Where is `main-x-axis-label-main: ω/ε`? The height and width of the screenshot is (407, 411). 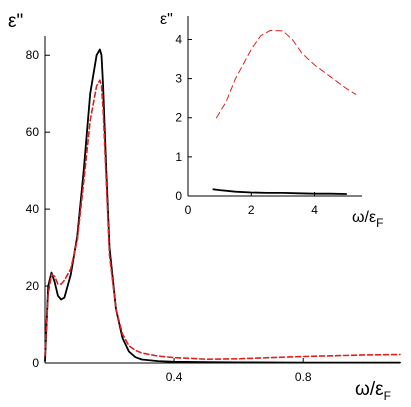 main-x-axis-label-main: ω/ε is located at coordinates (369, 389).